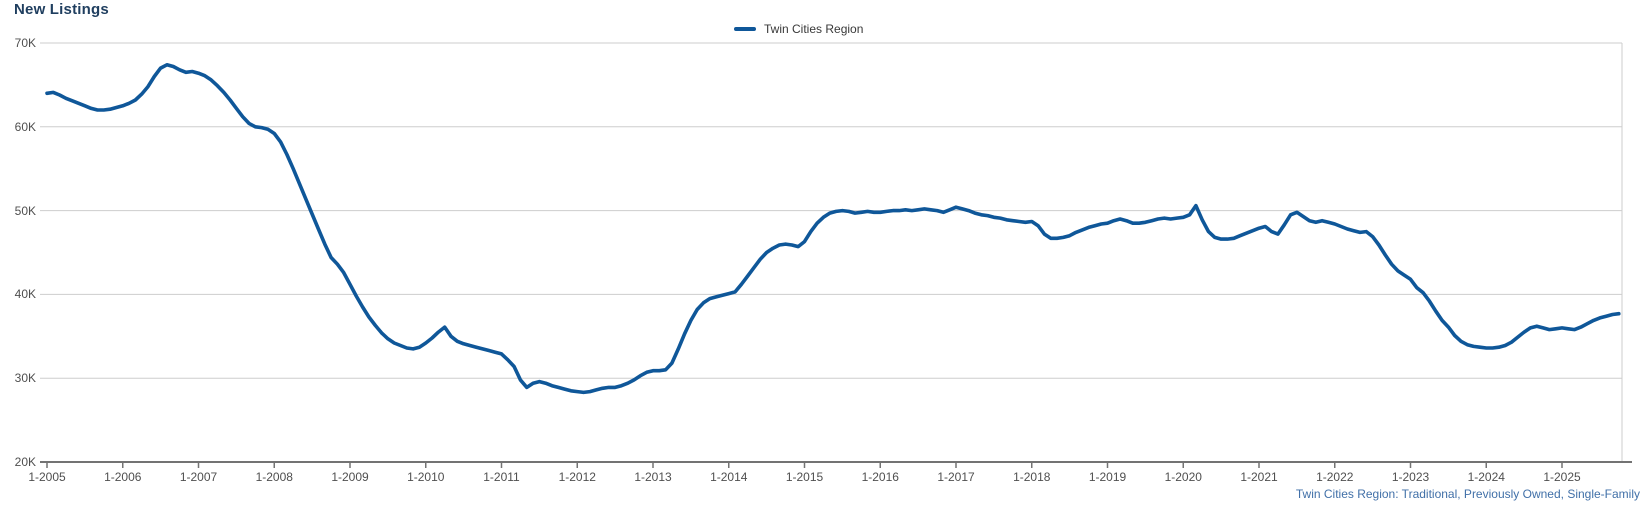  What do you see at coordinates (274, 477) in the screenshot?
I see `x-axis-label: 1-2008` at bounding box center [274, 477].